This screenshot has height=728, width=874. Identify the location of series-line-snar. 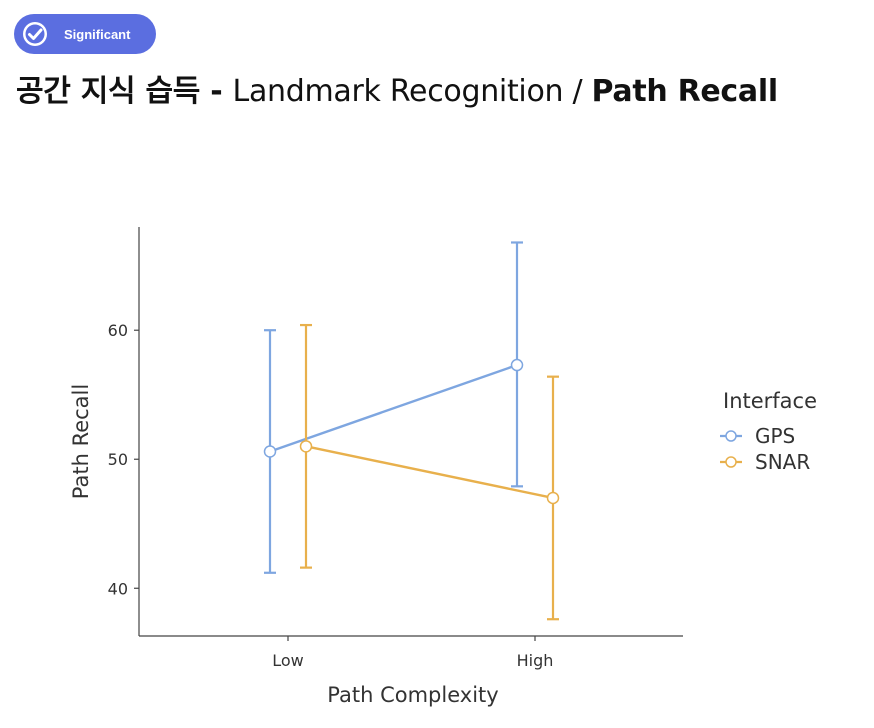
(429, 472).